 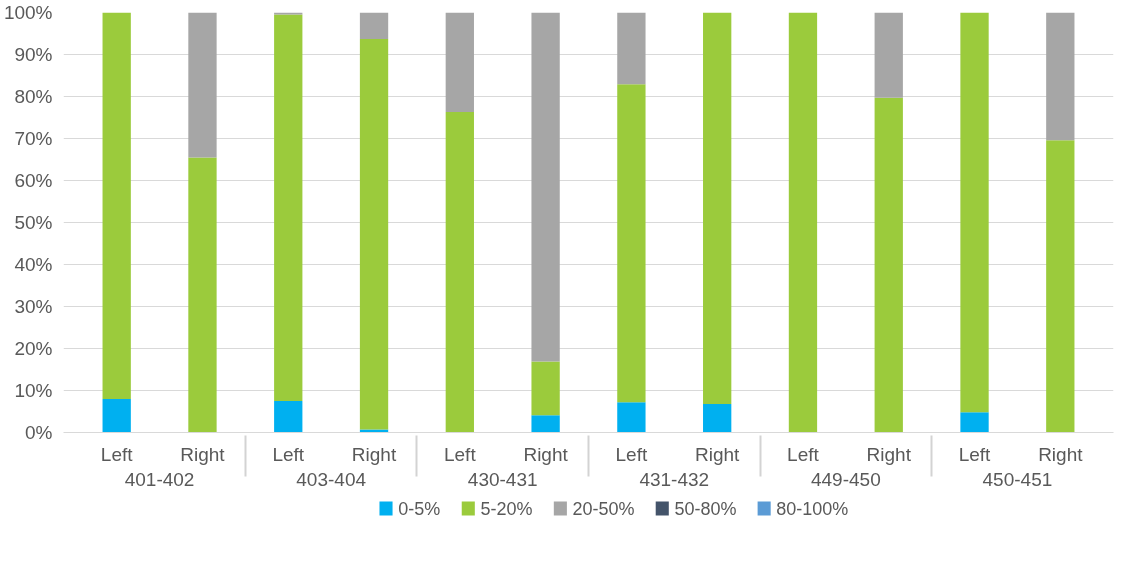 What do you see at coordinates (33, 264) in the screenshot?
I see `y-tick-label: 40%` at bounding box center [33, 264].